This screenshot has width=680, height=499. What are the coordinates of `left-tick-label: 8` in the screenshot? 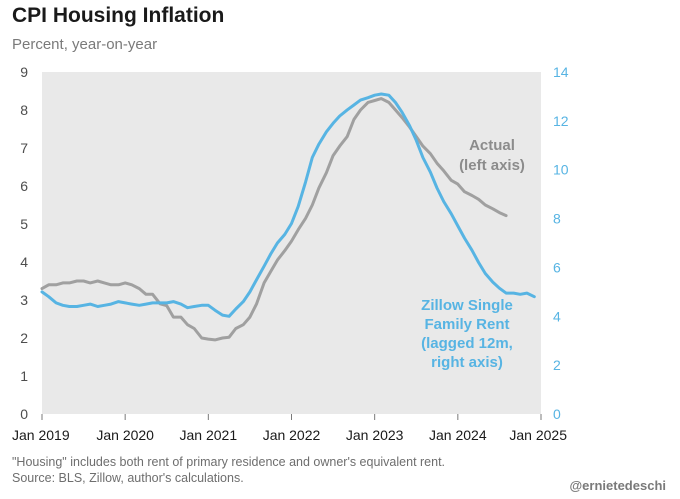 It's located at (24, 110).